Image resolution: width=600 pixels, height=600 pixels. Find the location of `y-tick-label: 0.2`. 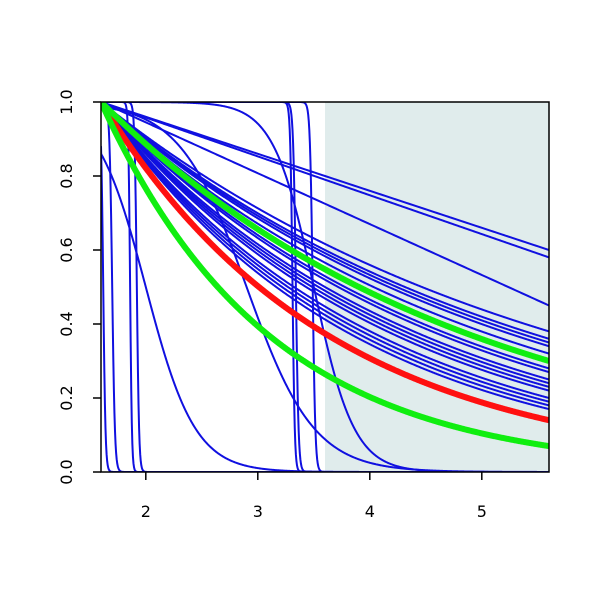

y-tick-label: 0.2 is located at coordinates (66, 397).